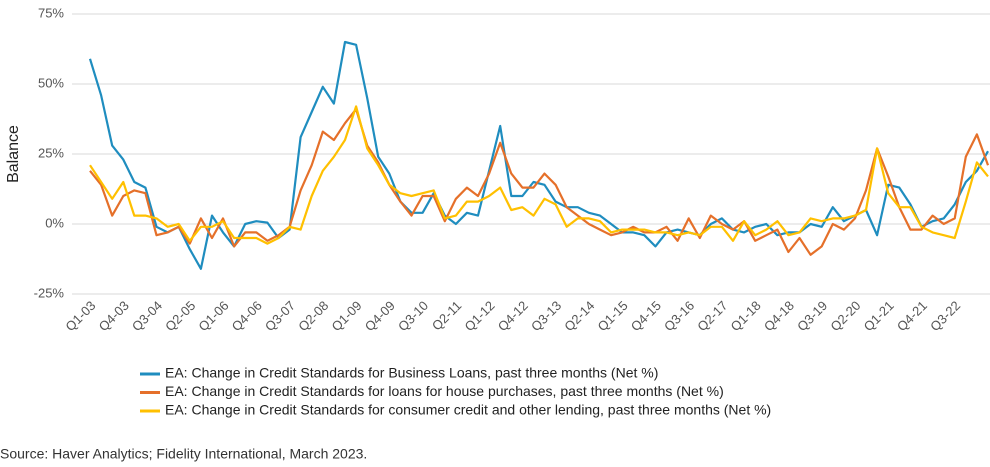 Image resolution: width=990 pixels, height=467 pixels. Describe the element at coordinates (446, 315) in the screenshot. I see `x-tick-label: Q2-11` at that location.